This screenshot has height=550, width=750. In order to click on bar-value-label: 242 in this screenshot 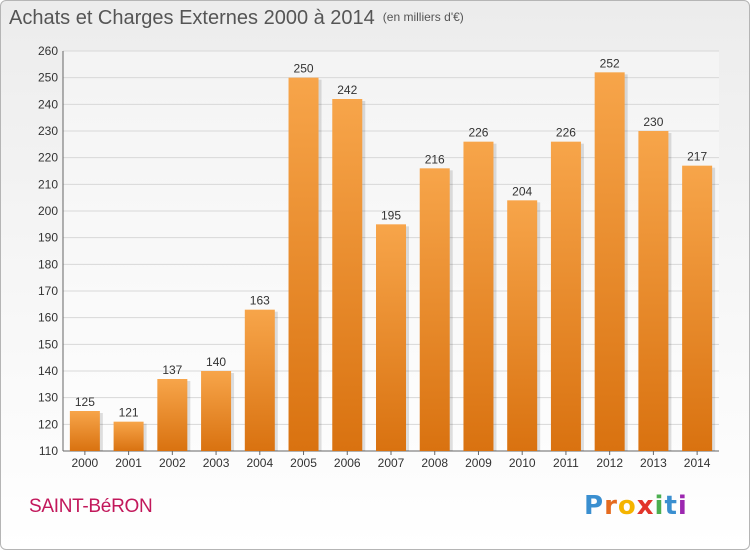, I will do `click(347, 90)`.